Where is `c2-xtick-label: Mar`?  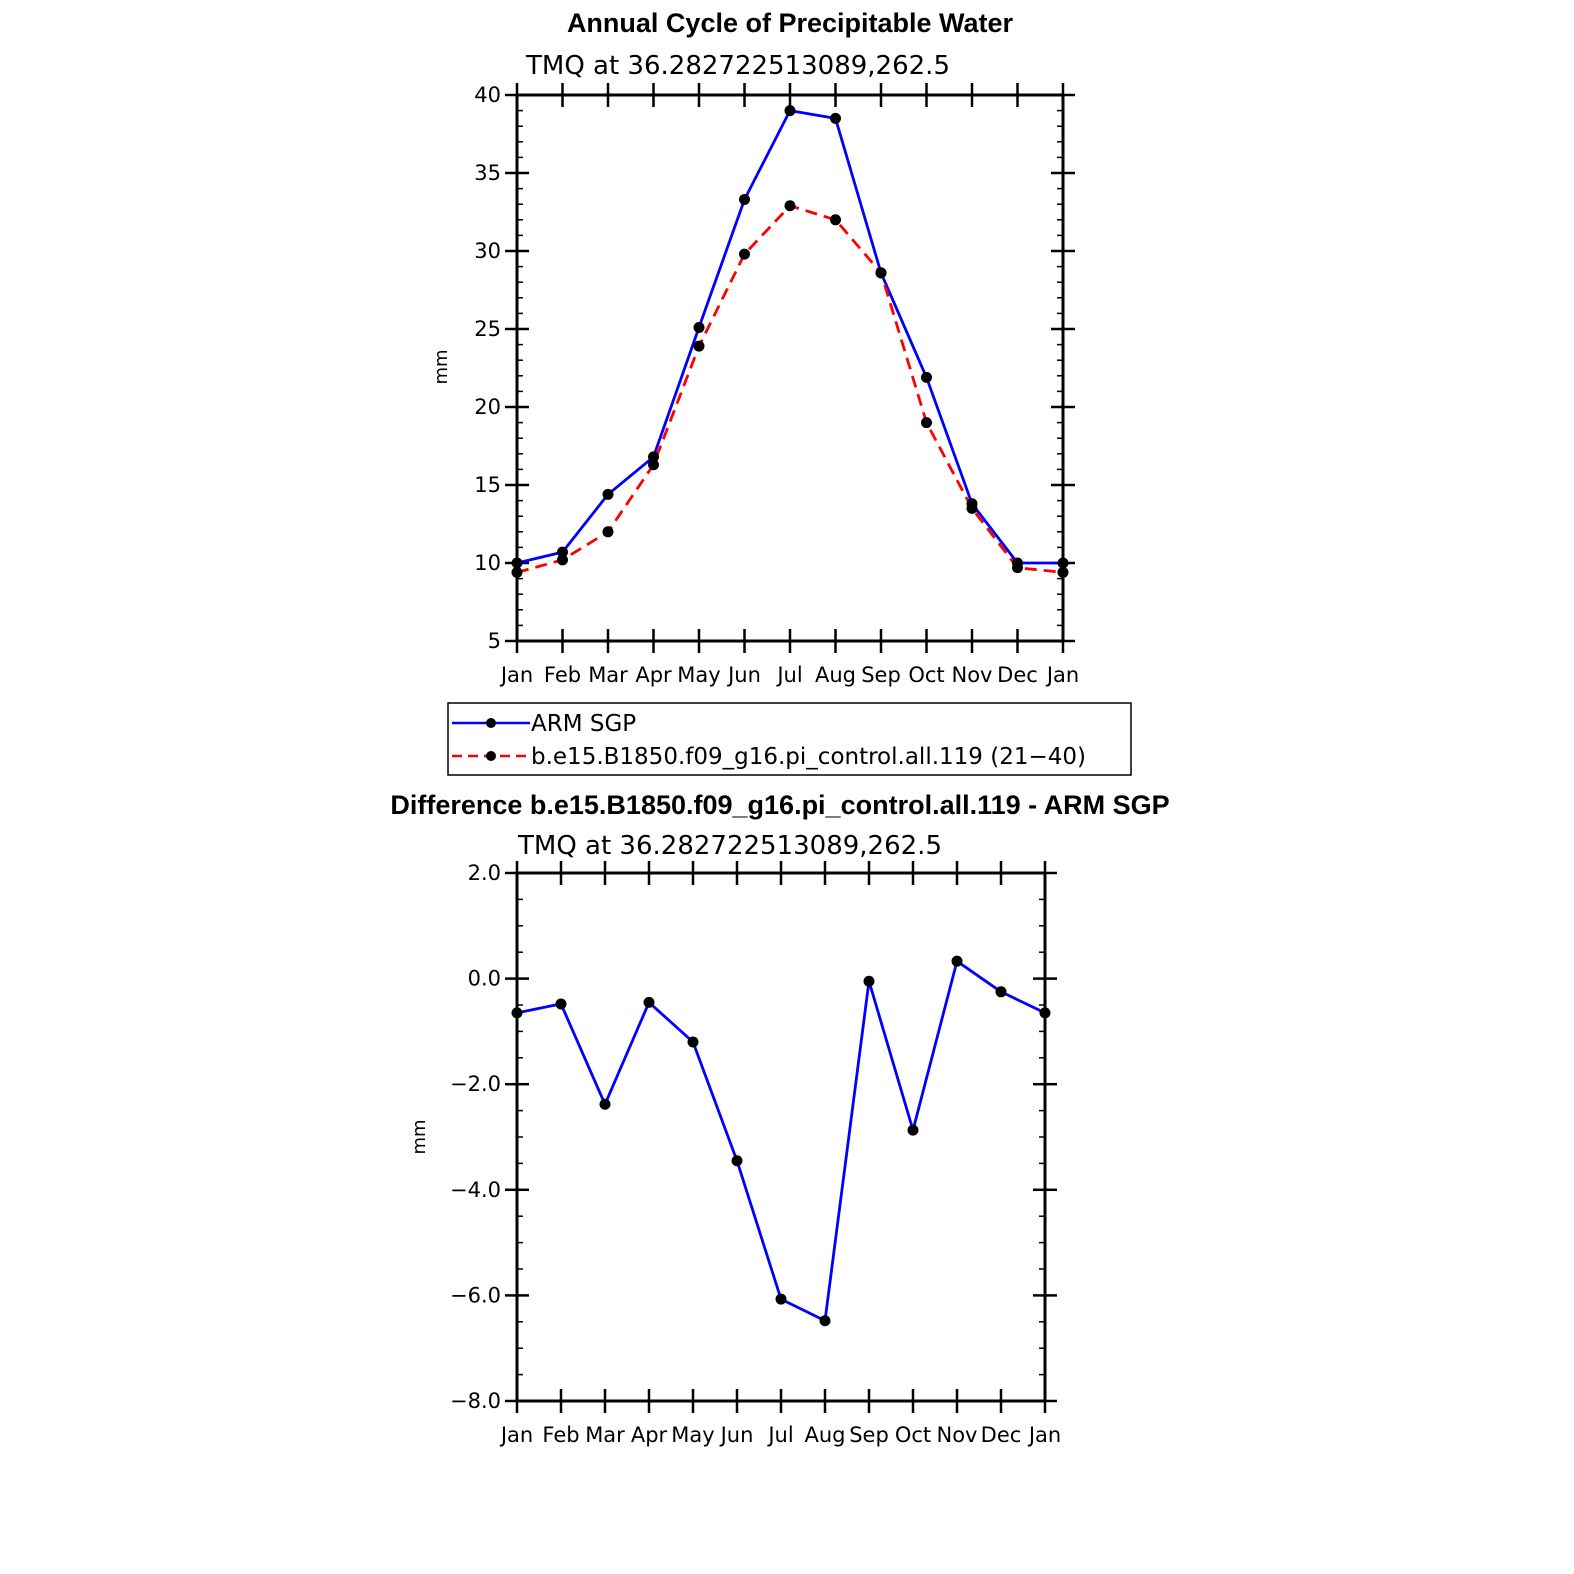
c2-xtick-label: Mar is located at coordinates (605, 1435).